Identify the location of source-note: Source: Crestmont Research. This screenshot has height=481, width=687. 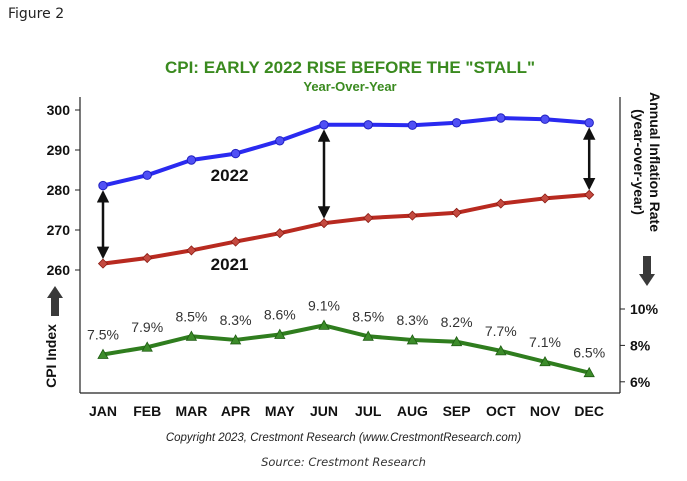
(343, 462).